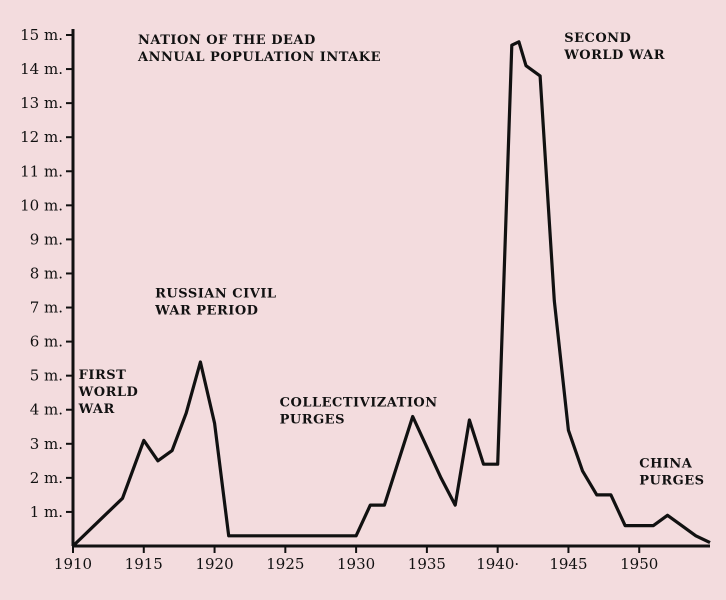 The width and height of the screenshot is (726, 600). What do you see at coordinates (144, 564) in the screenshot?
I see `x-tick-label: 1915` at bounding box center [144, 564].